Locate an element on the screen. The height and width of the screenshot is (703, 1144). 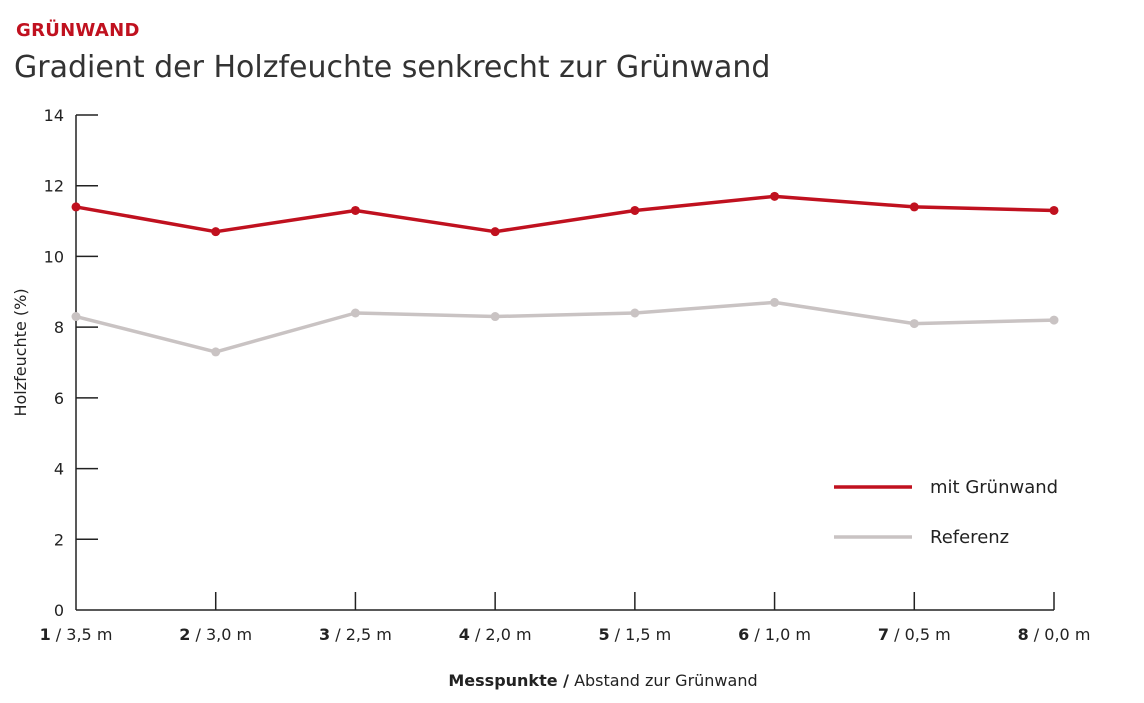
x-tick-label: 6 / 1,0 m is located at coordinates (774, 634).